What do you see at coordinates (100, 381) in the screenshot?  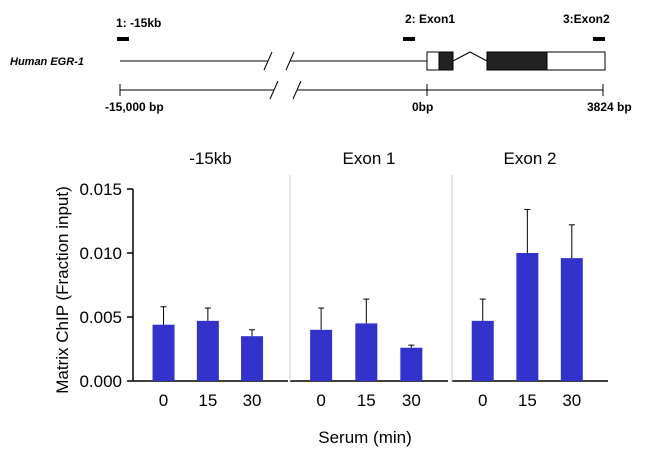 I see `y-tick-label: 0.000` at bounding box center [100, 381].